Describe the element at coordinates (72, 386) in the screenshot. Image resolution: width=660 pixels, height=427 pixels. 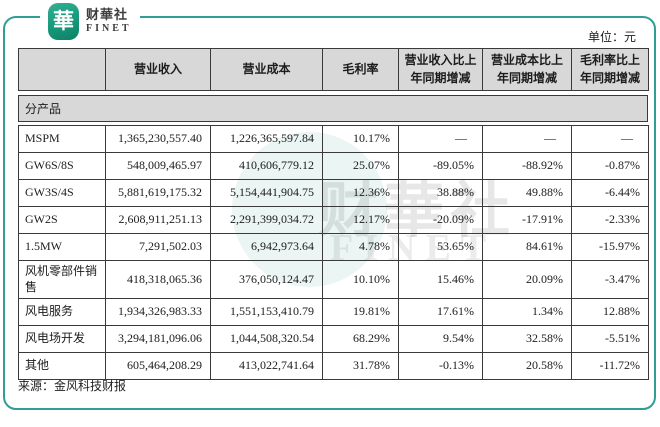
I see `source-note: 来源：金风科技财报` at that location.